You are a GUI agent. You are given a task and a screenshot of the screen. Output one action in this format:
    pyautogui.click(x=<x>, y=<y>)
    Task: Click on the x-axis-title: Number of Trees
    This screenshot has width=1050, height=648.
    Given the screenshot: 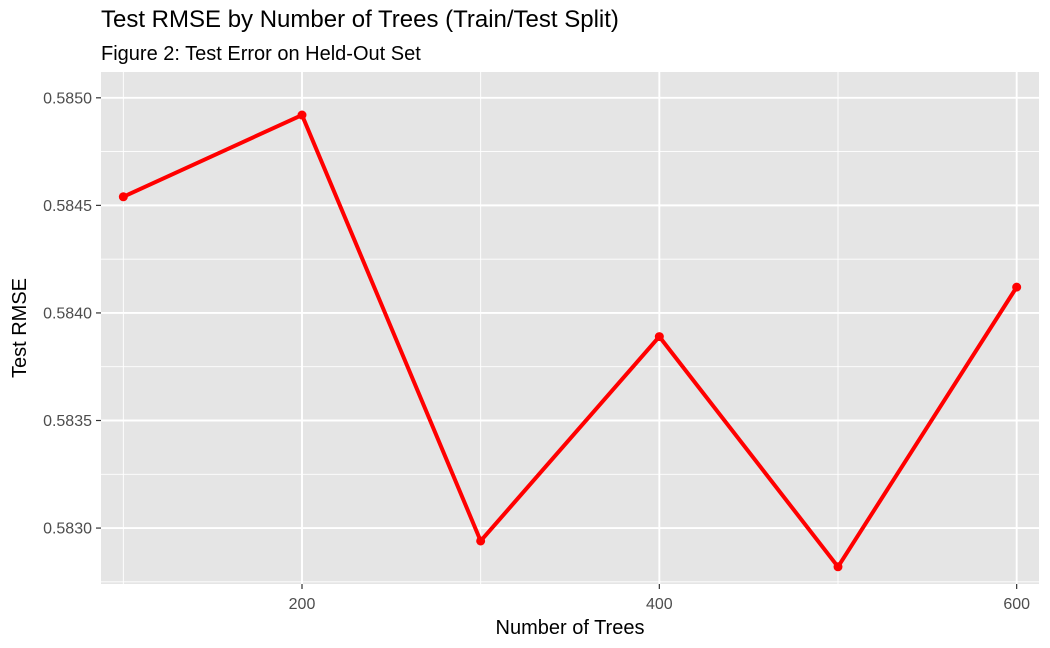 What is the action you would take?
    pyautogui.click(x=570, y=628)
    